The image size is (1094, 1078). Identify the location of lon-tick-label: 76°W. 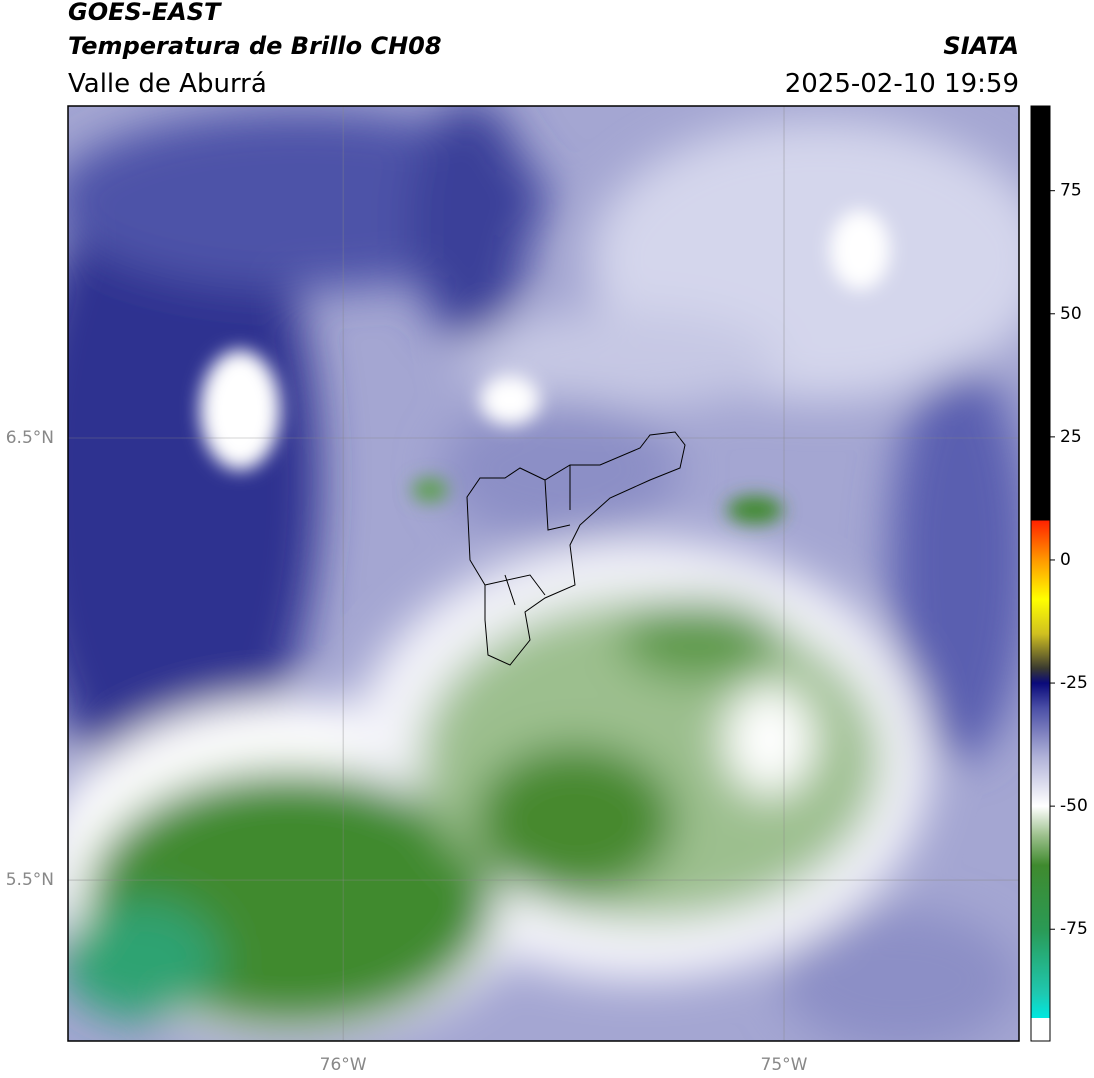
(343, 1065).